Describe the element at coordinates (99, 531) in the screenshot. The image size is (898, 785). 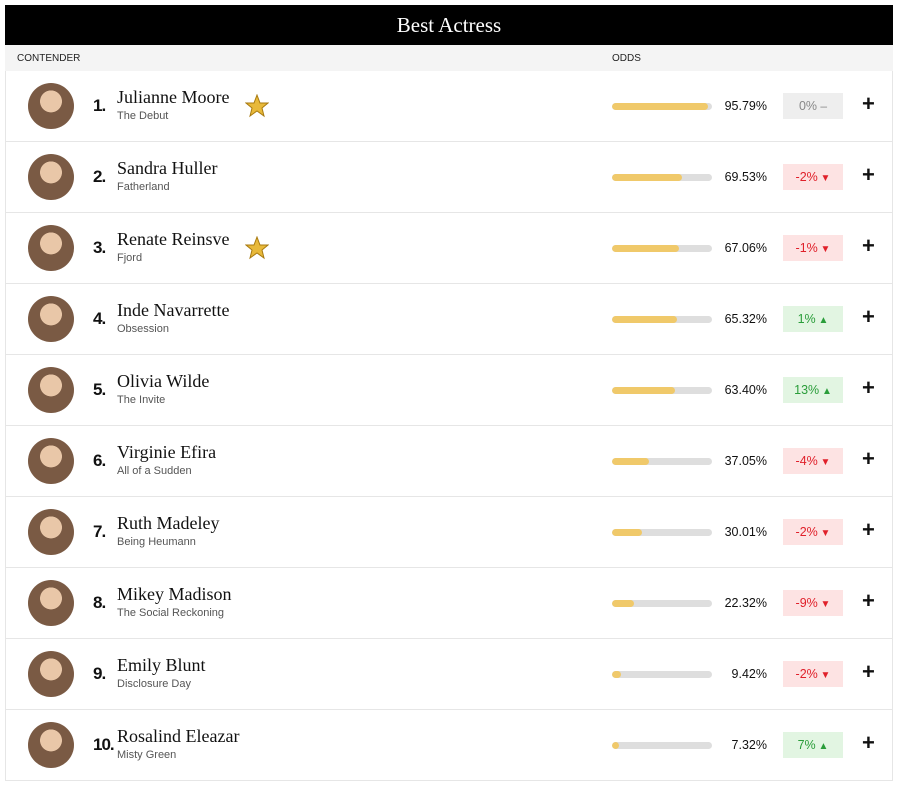
I see `rank: 7.` at that location.